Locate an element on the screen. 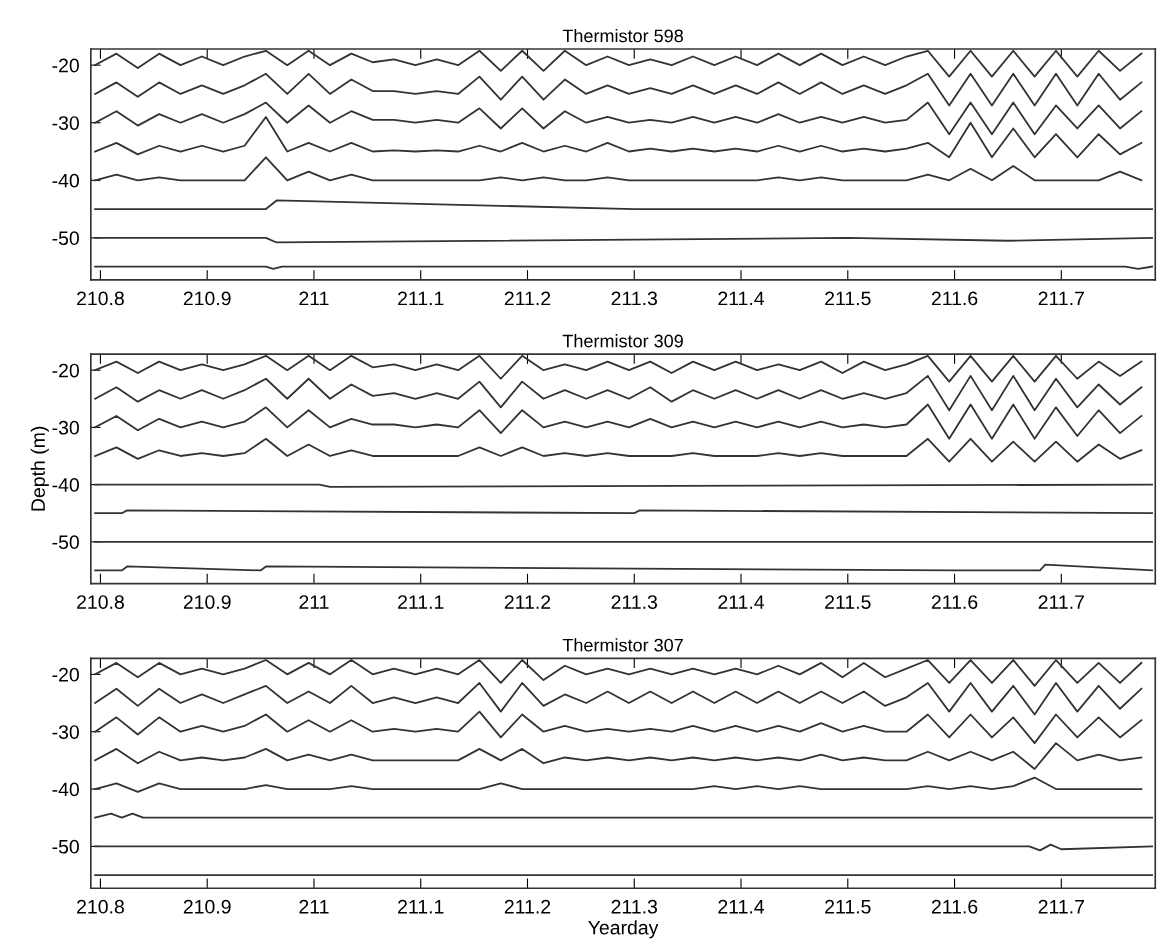 This screenshot has height=952, width=1157. chart-title: Thermistor 307 is located at coordinates (622, 645).